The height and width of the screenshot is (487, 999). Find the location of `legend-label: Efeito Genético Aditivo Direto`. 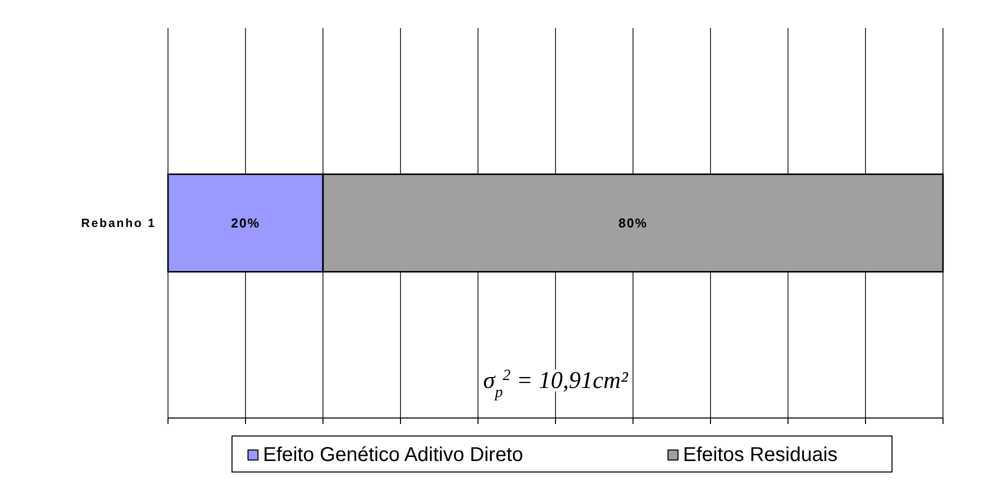

legend-label: Efeito Genético Aditivo Direto is located at coordinates (393, 455).